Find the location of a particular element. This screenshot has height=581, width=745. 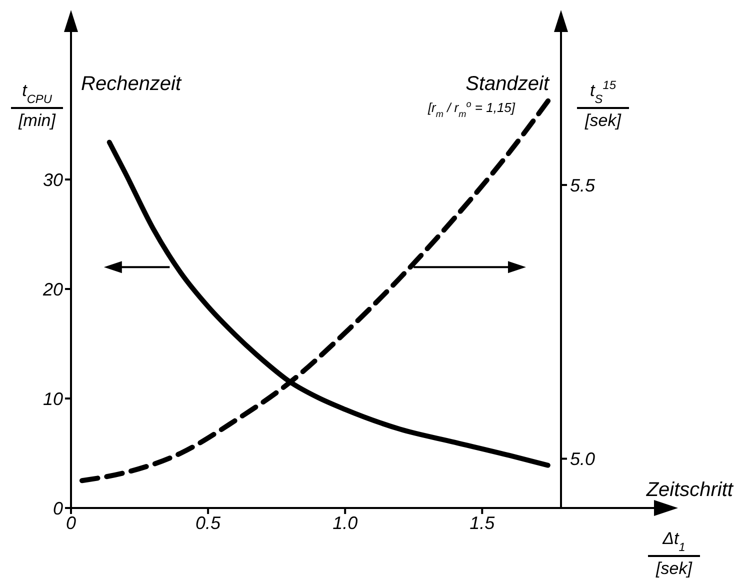

y-axis-title: t$_{CPU}$ [min] is located at coordinates (37, 105).